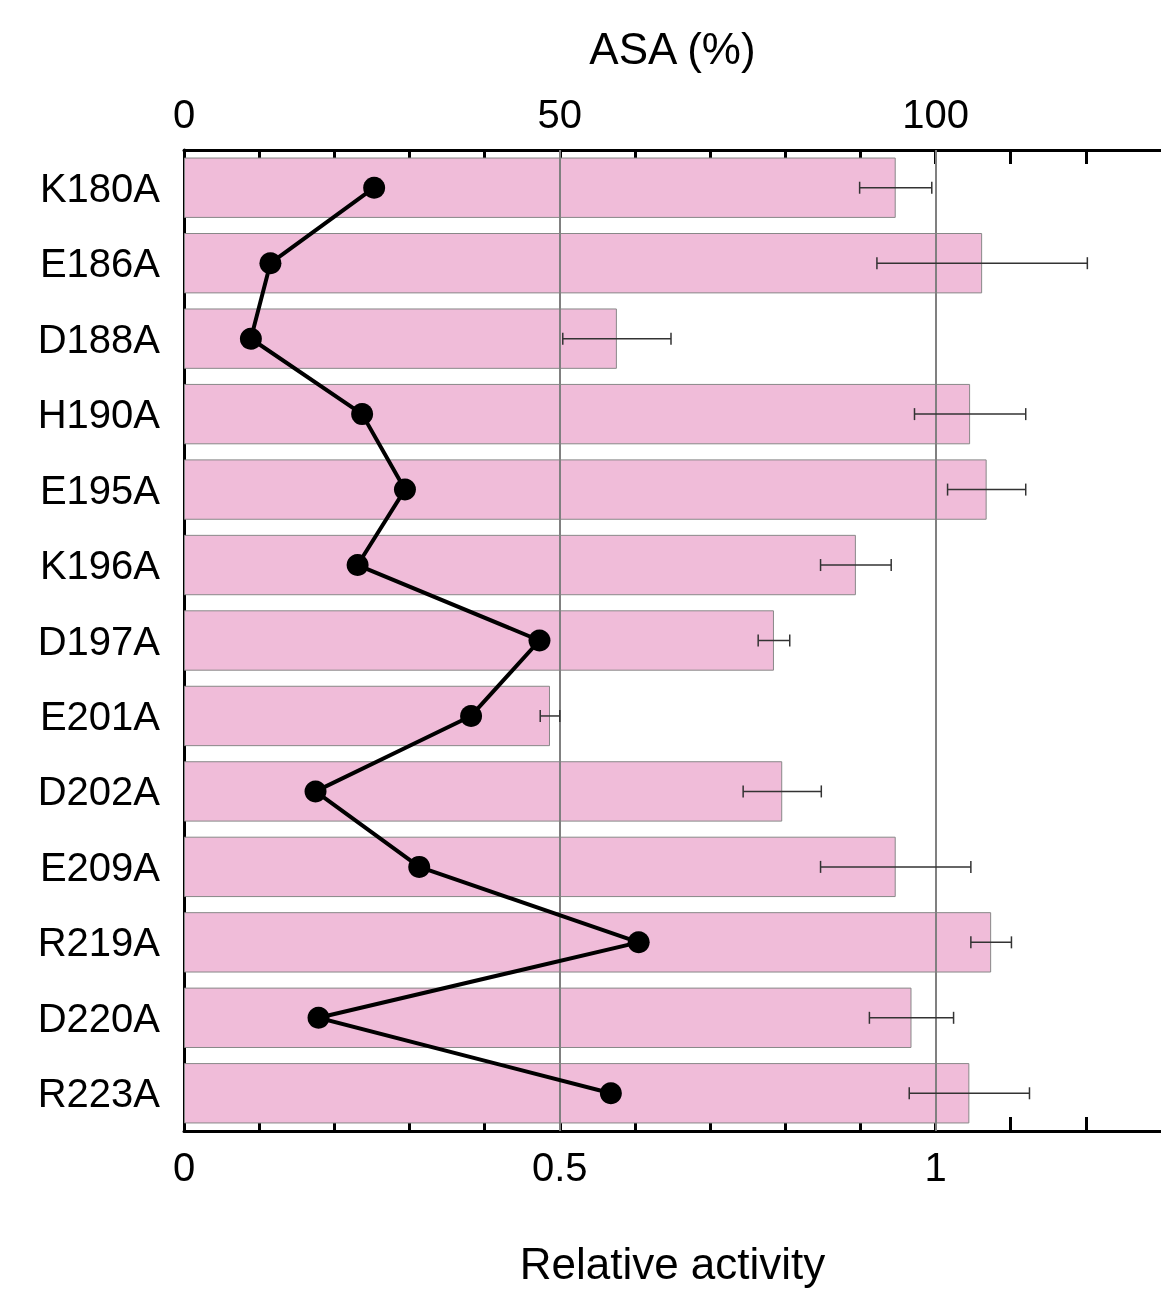  I want to click on y-tick-label: D188A, so click(99, 338).